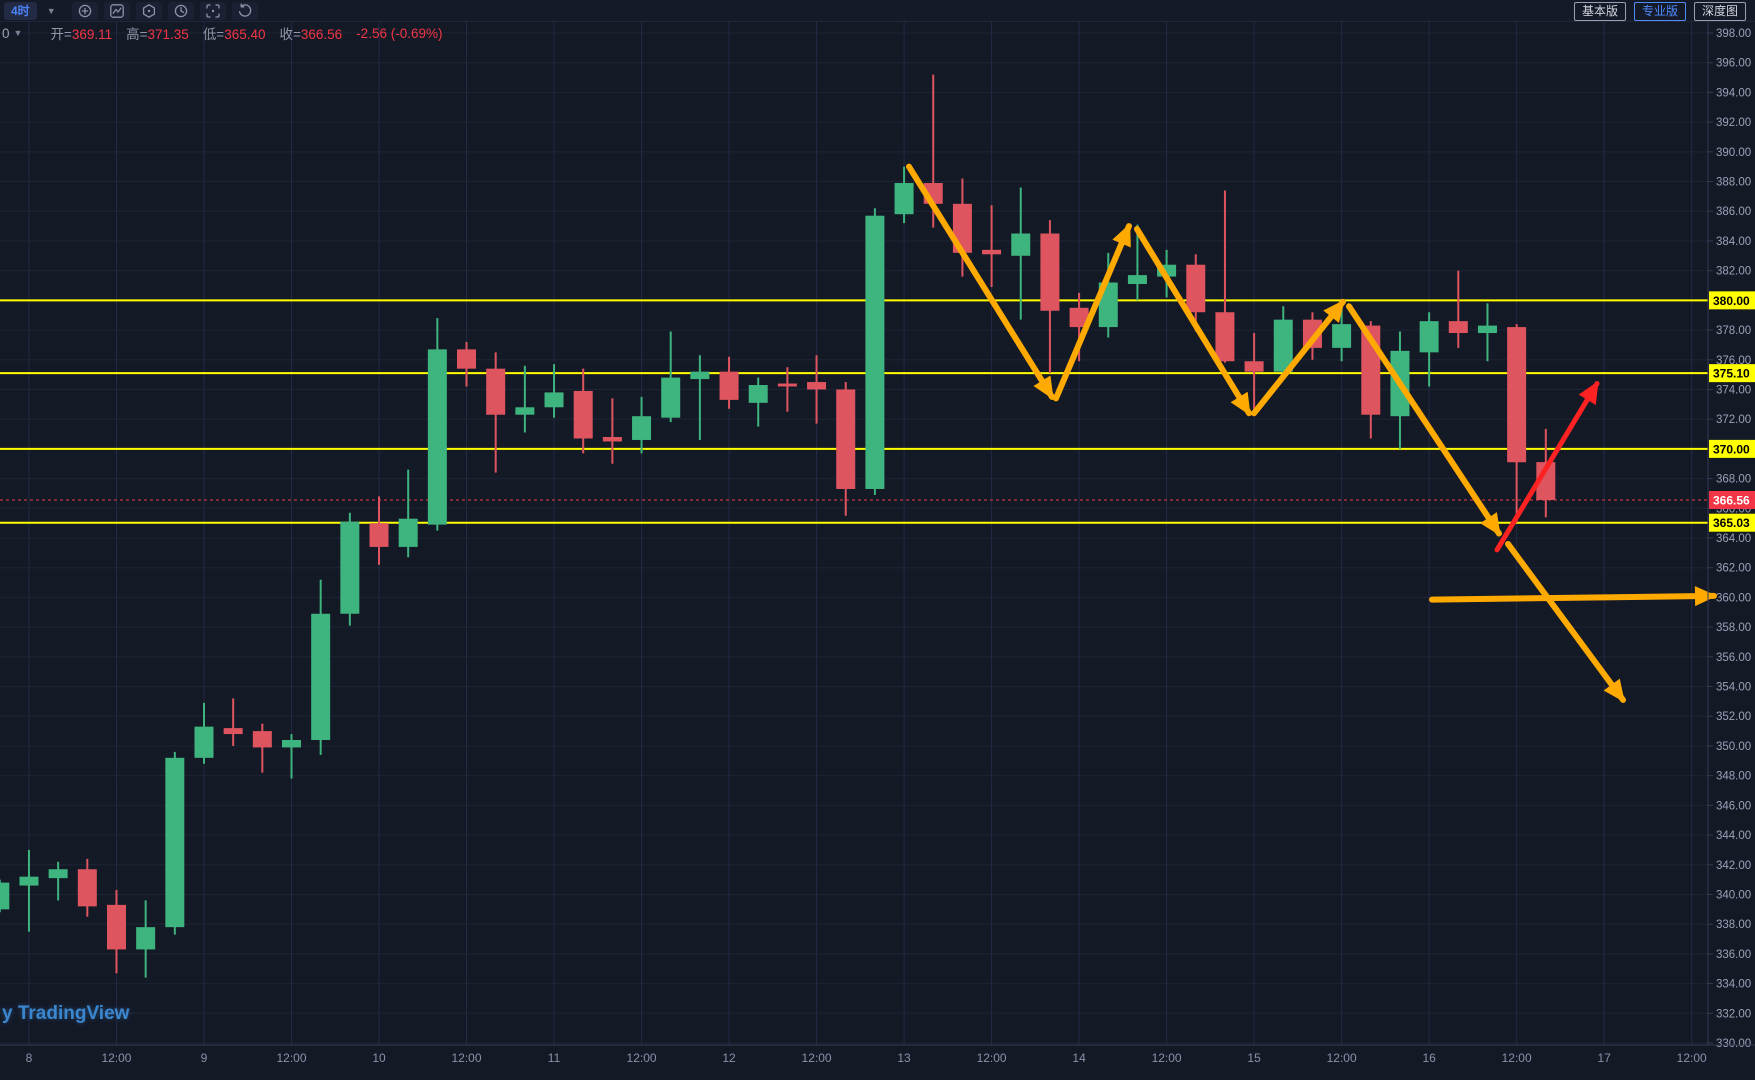 The width and height of the screenshot is (1755, 1080). Describe the element at coordinates (399, 33) in the screenshot. I see `price-change: -2.56 (-0.69%)` at that location.